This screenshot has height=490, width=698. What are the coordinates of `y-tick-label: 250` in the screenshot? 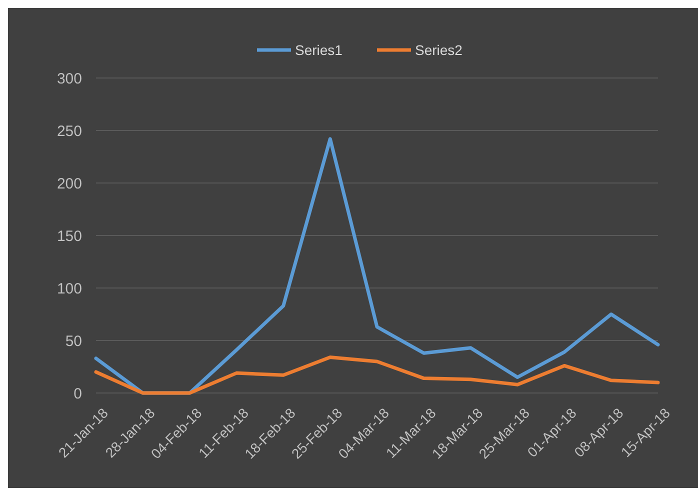 It's located at (69, 131).